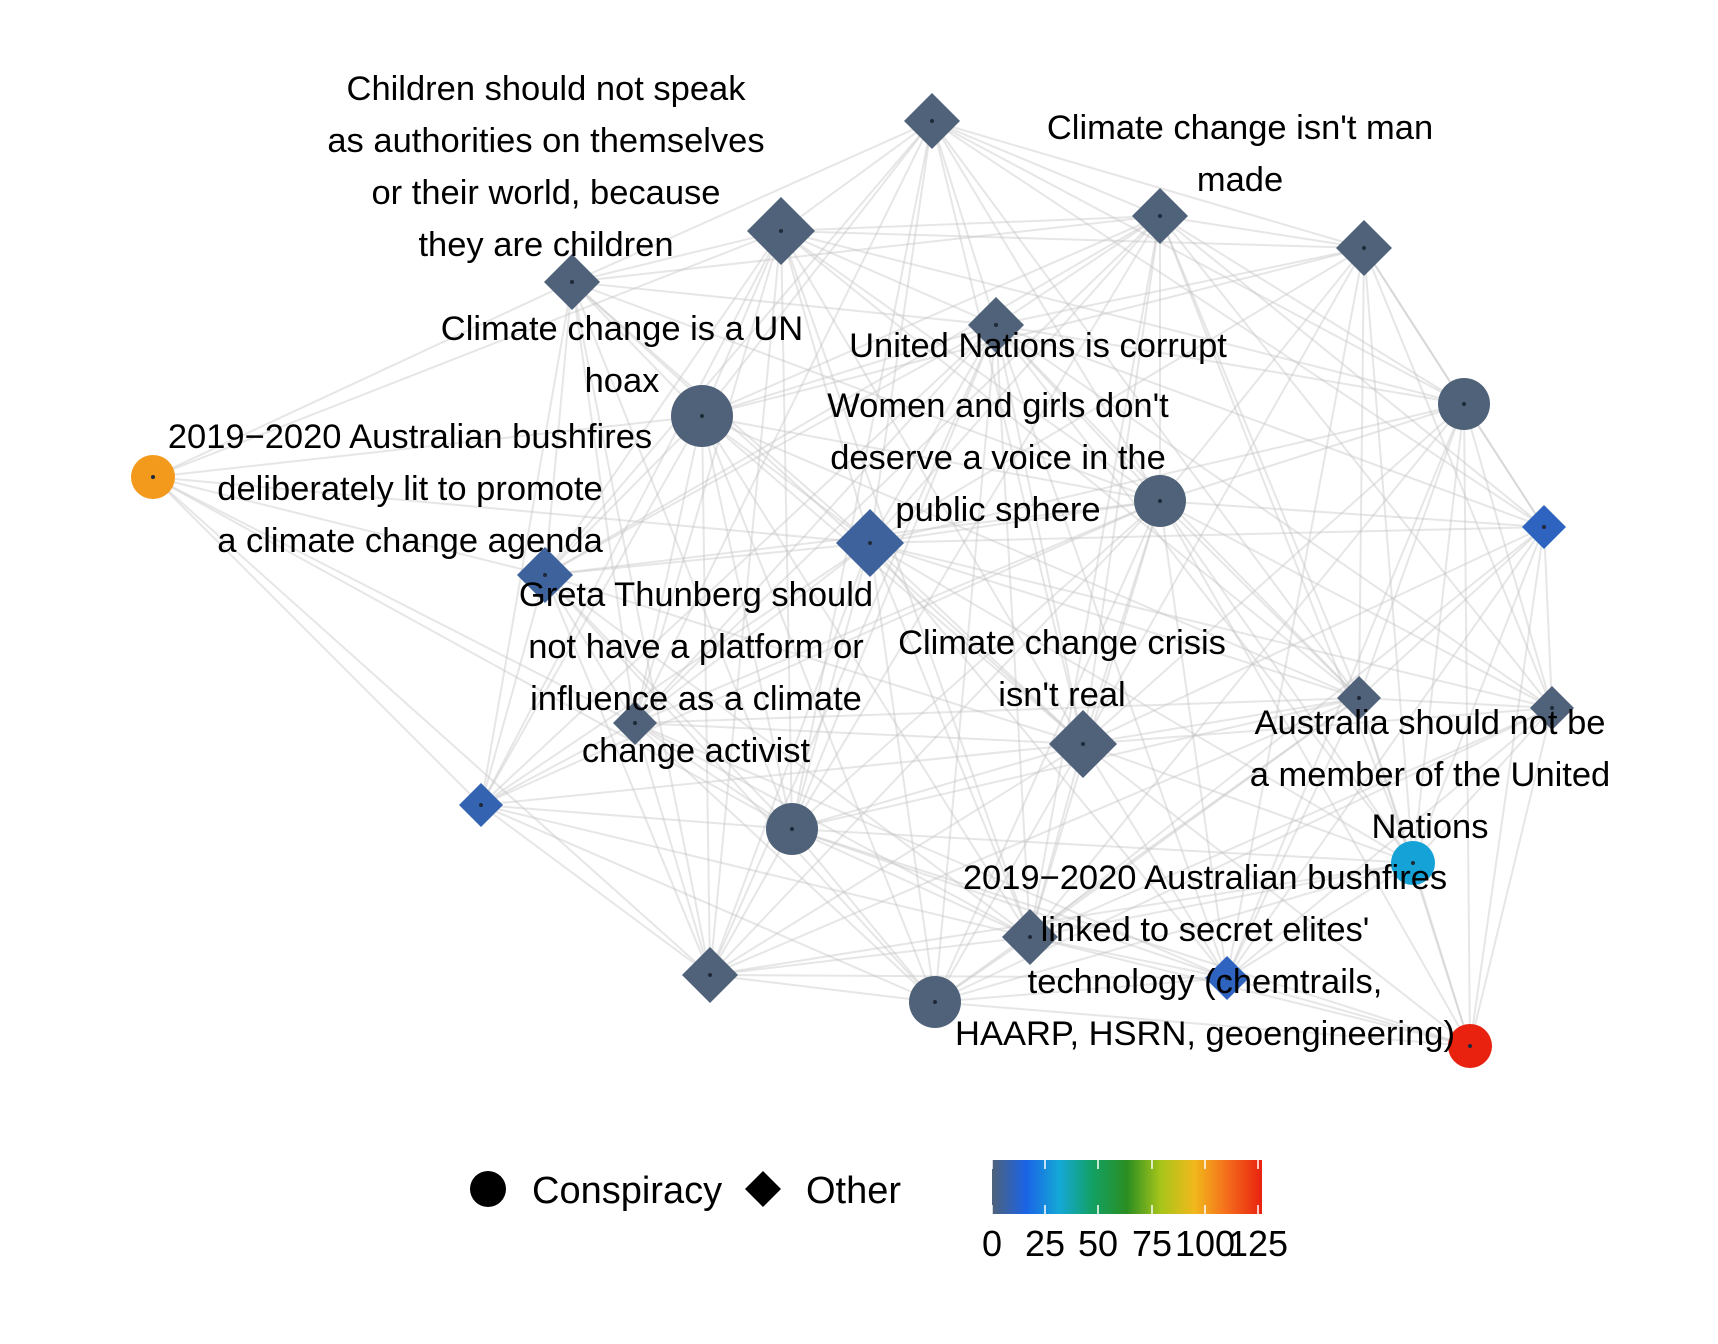 This screenshot has width=1718, height=1344. What do you see at coordinates (410, 541) in the screenshot?
I see `node-label: a climate change agenda` at bounding box center [410, 541].